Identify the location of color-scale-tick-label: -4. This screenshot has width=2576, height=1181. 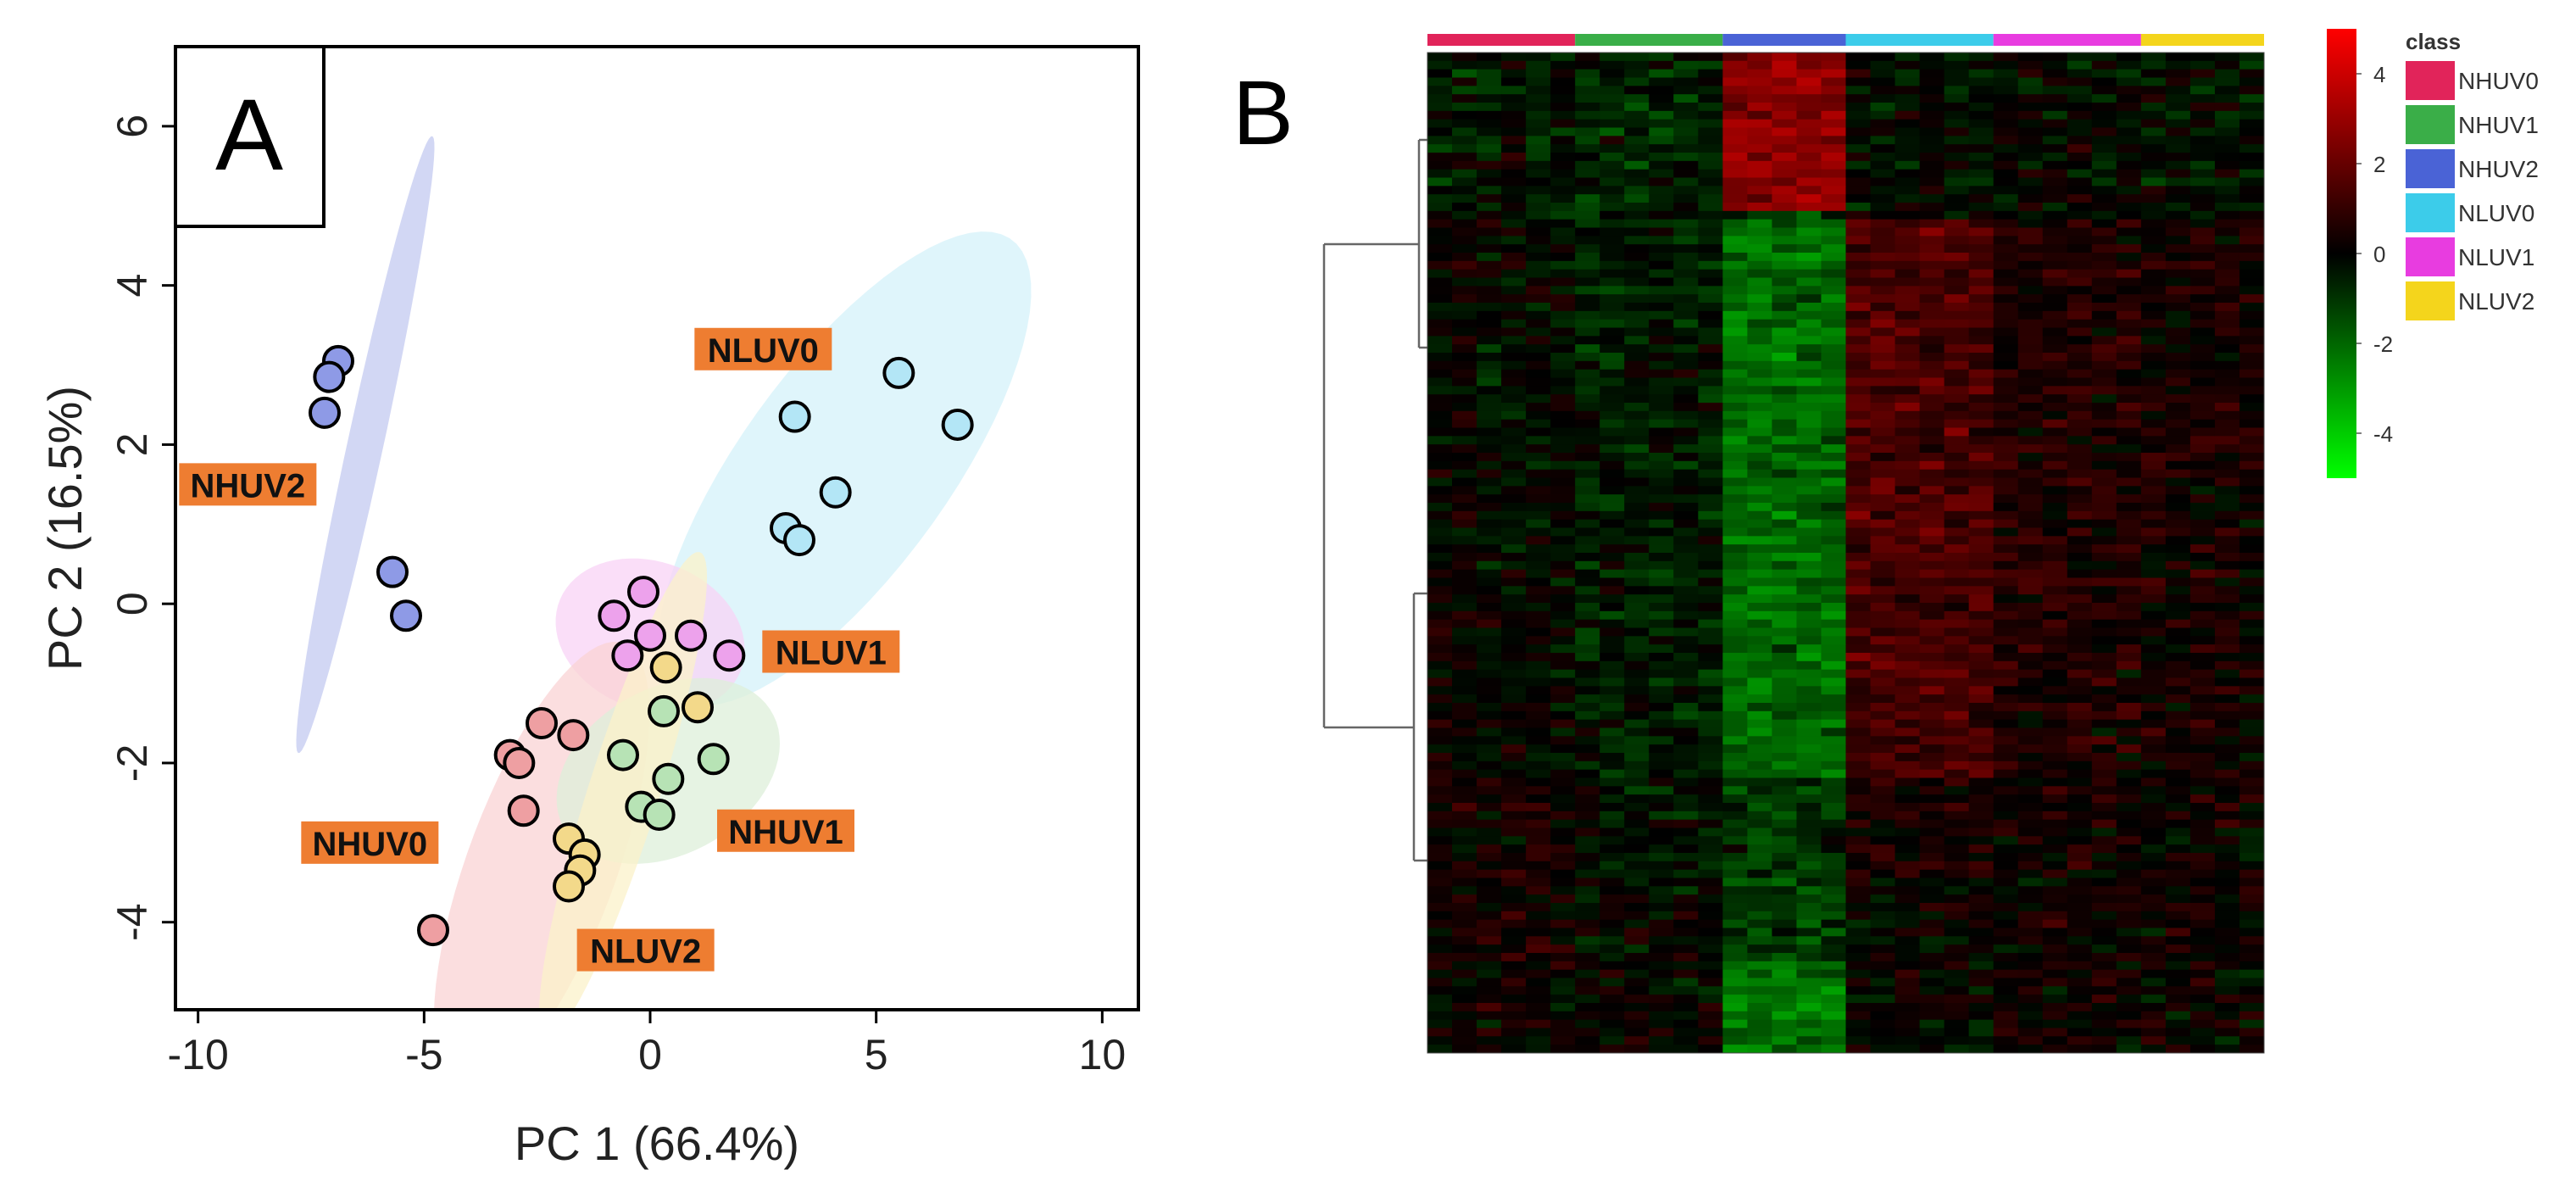
(2383, 434).